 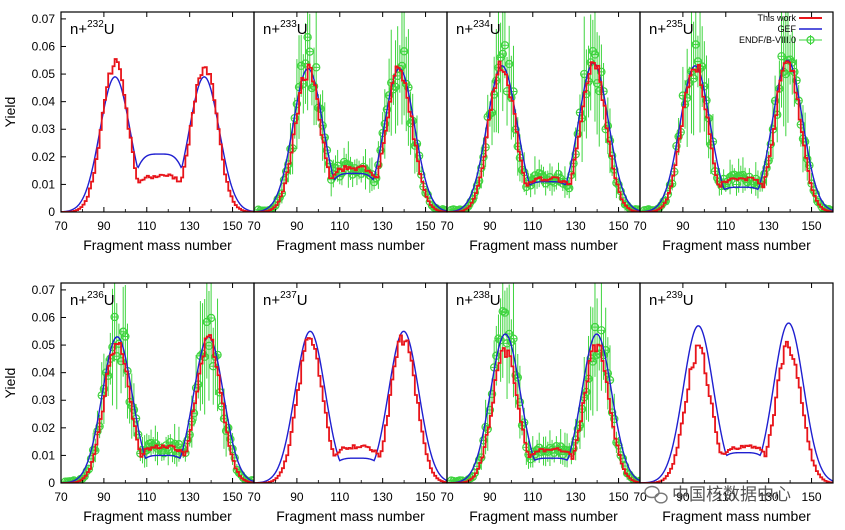 What do you see at coordinates (717, 495) in the screenshot?
I see `watermark: 中国核数据中心` at bounding box center [717, 495].